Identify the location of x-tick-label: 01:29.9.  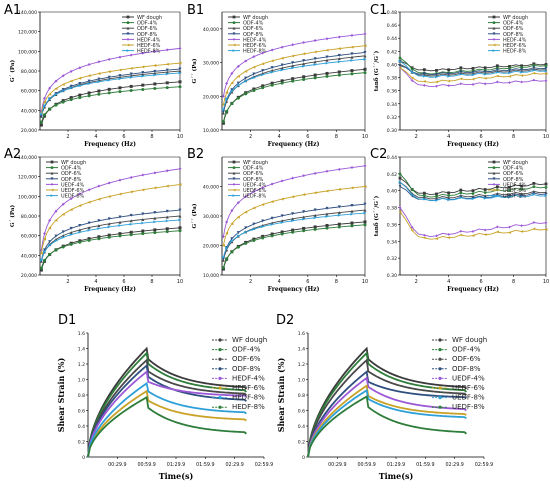
(176, 465).